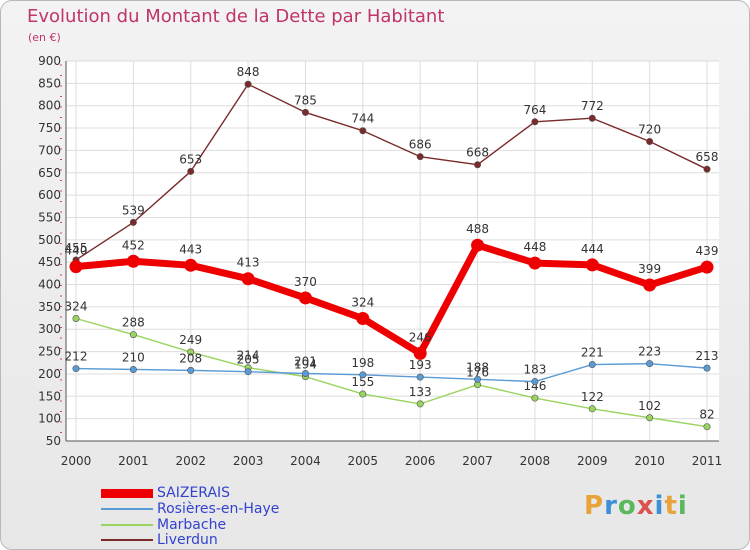 This screenshot has width=750, height=550. What do you see at coordinates (420, 461) in the screenshot?
I see `x-tick-label: 2006` at bounding box center [420, 461].